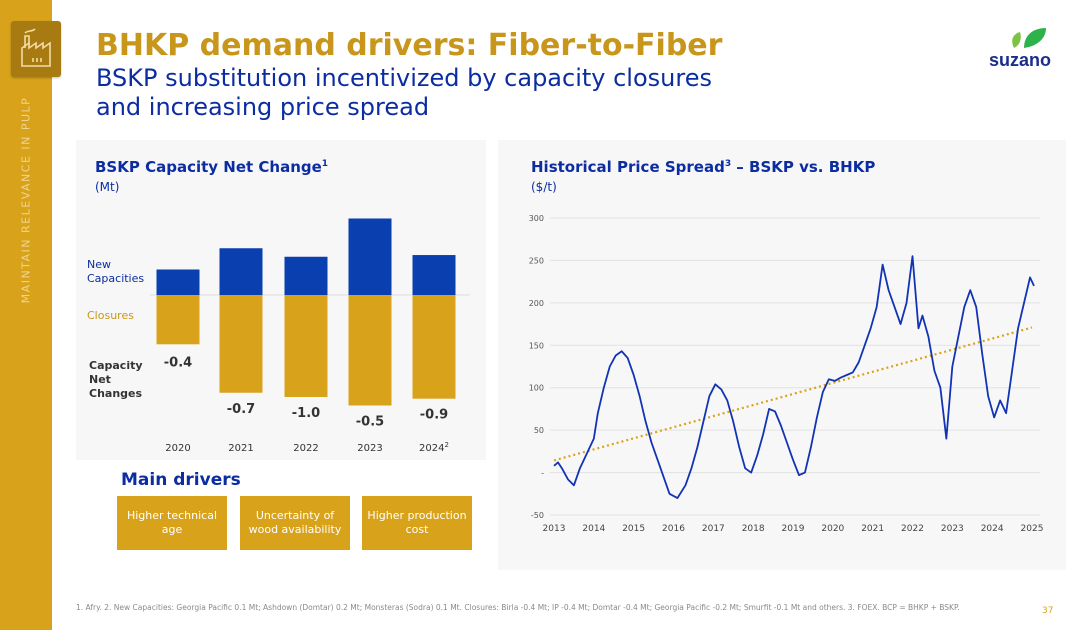  I want to click on x-tick-label: 2023, so click(952, 529).